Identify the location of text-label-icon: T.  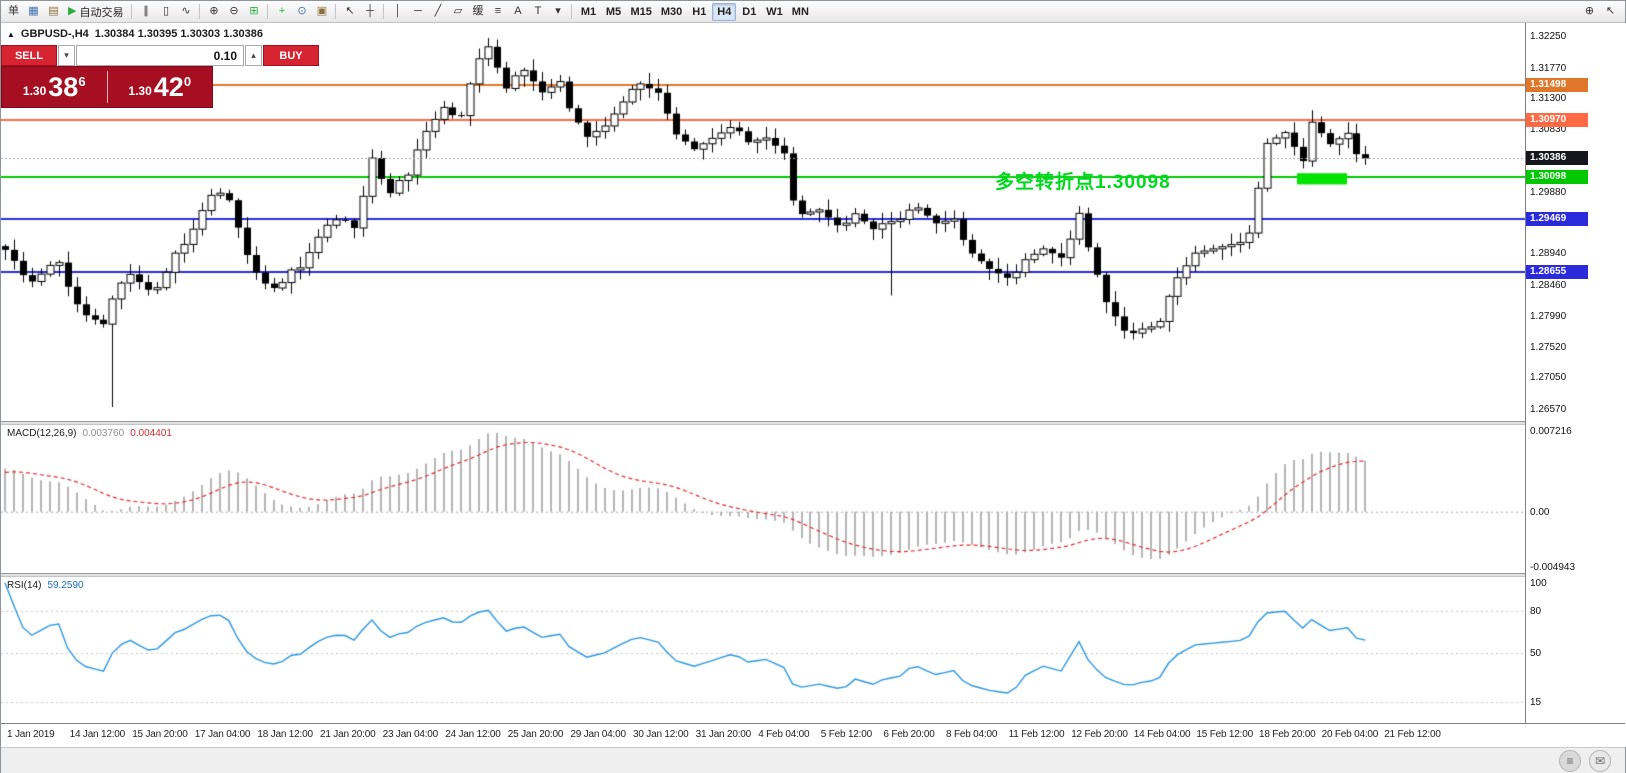
(537, 12).